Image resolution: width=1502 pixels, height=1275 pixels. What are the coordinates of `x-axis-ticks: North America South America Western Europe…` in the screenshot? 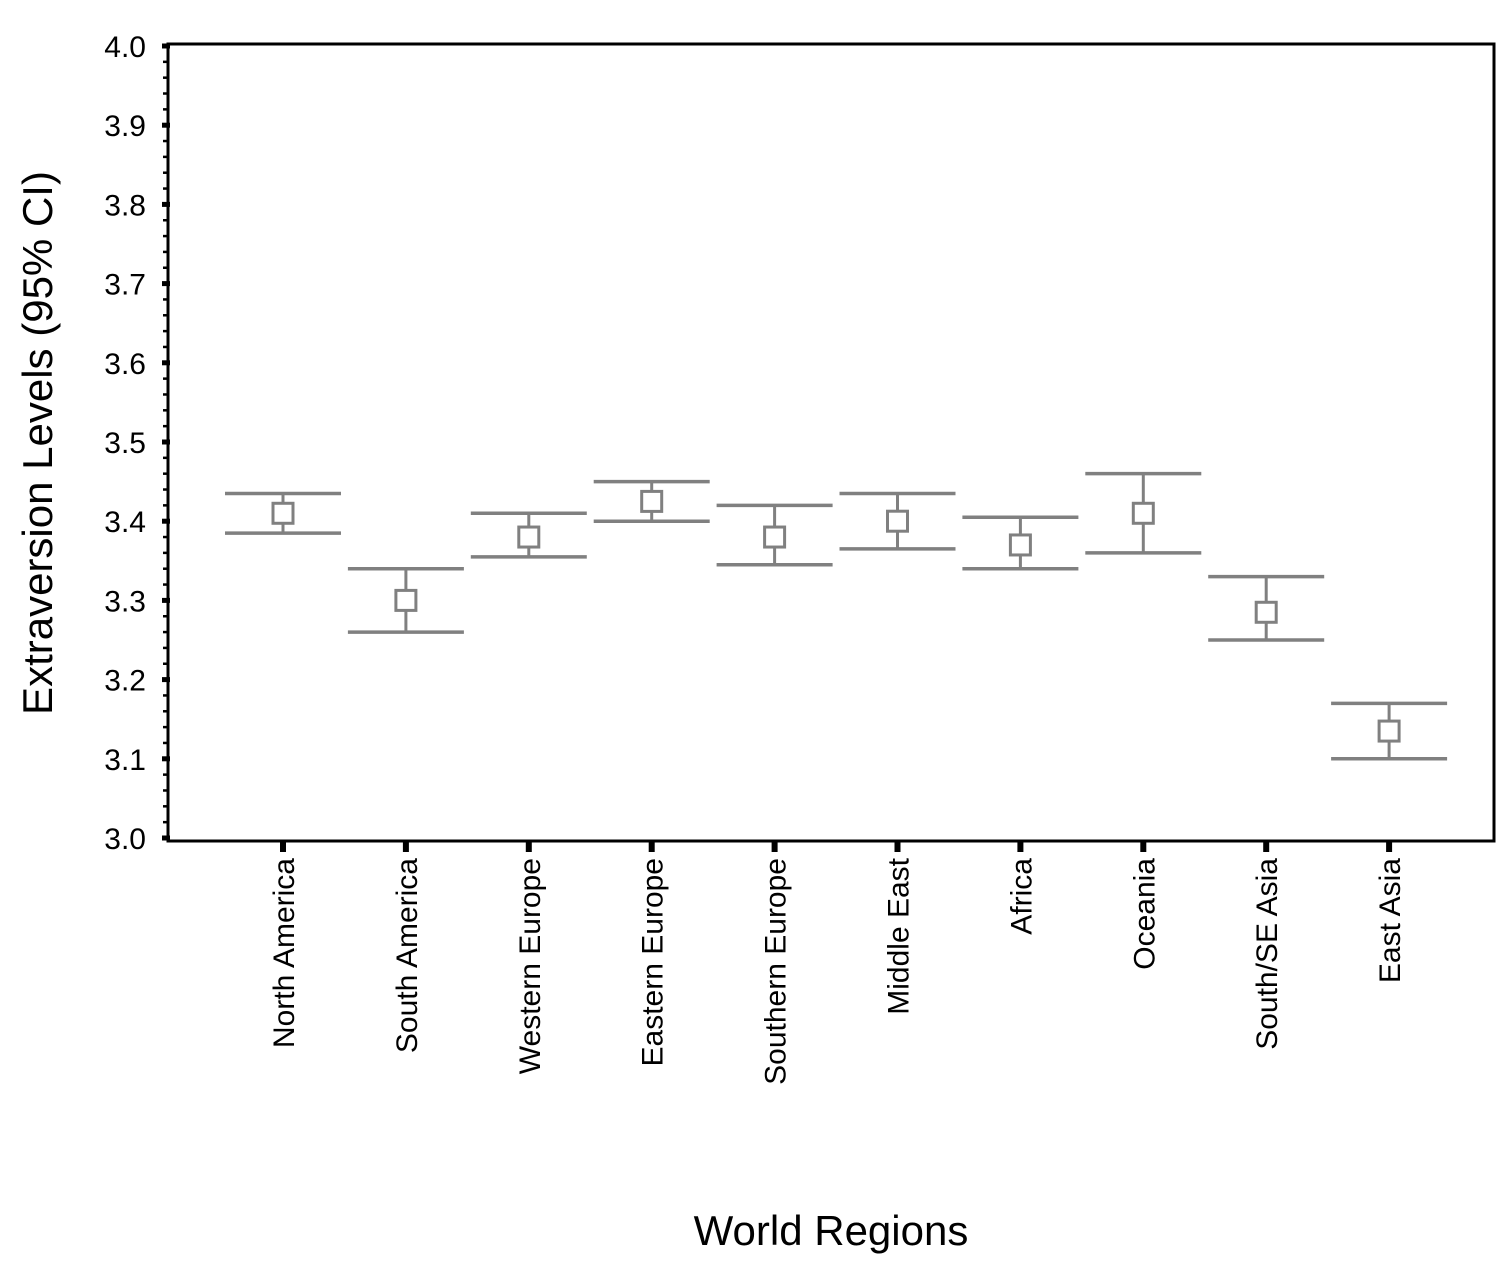 It's located at (837, 962).